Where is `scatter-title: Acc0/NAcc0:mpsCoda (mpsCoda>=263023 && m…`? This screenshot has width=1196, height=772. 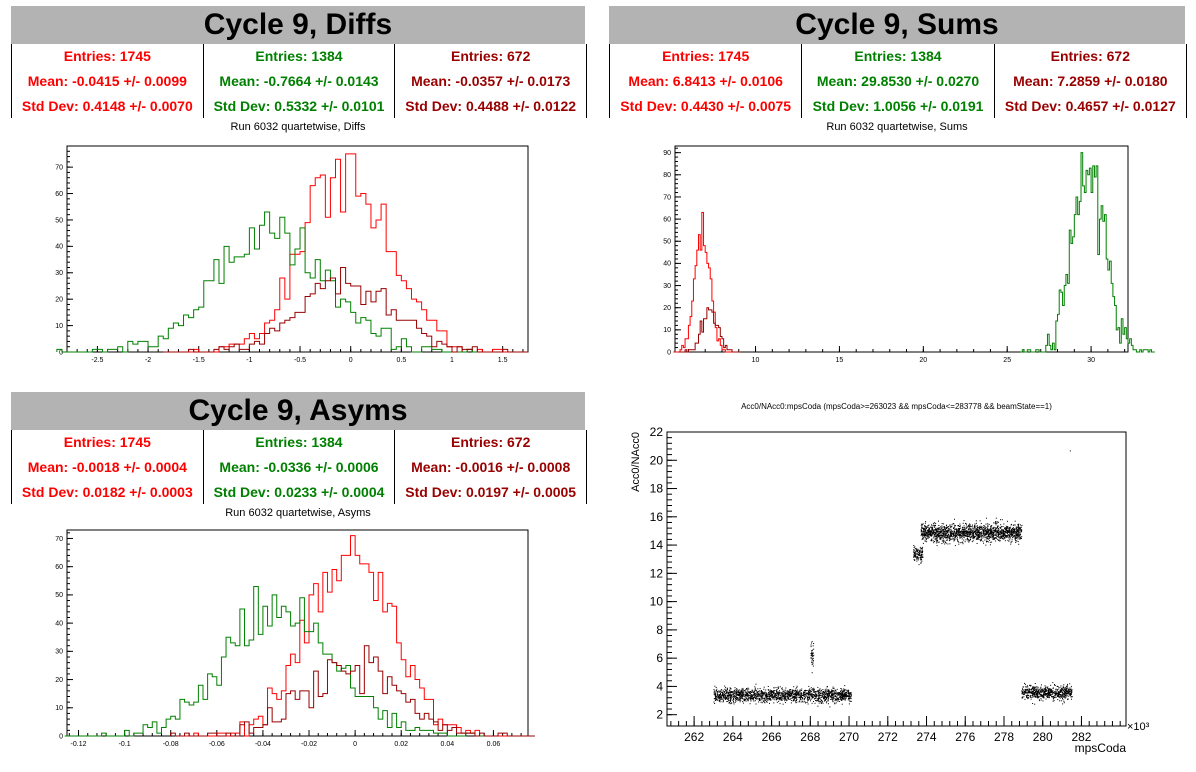 scatter-title: Acc0/NAcc0:mpsCoda (mpsCoda>=263023 && m… is located at coordinates (896, 406).